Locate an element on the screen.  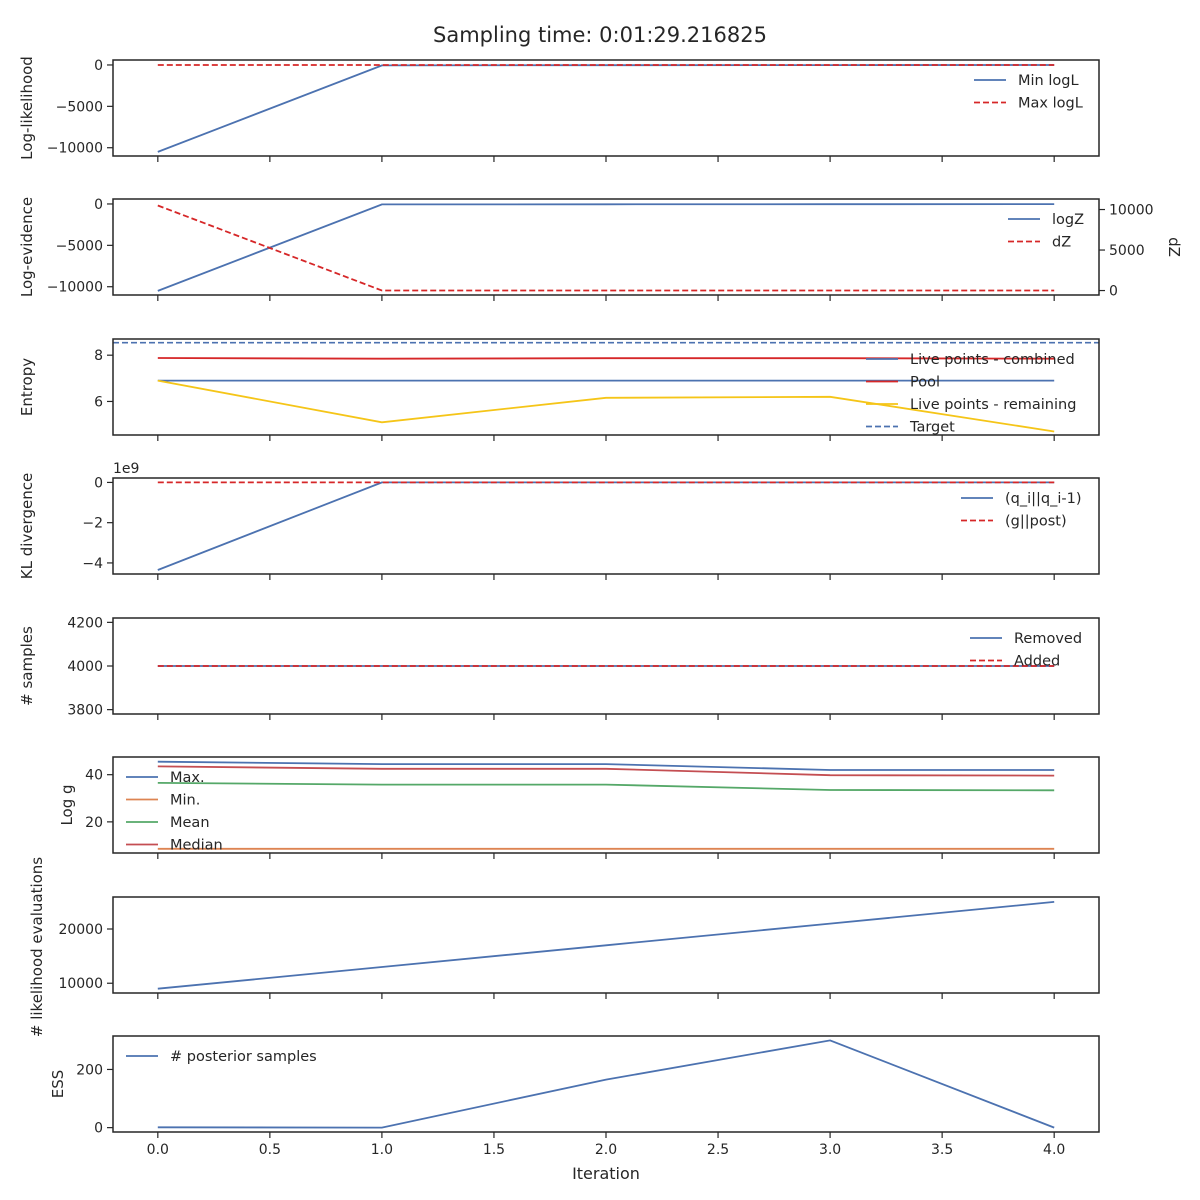
legend-label-3: Target is located at coordinates (932, 428).